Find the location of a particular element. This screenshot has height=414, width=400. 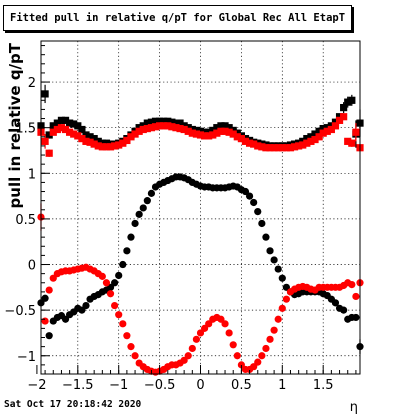

x-tick-label: −0.5 is located at coordinates (160, 385).